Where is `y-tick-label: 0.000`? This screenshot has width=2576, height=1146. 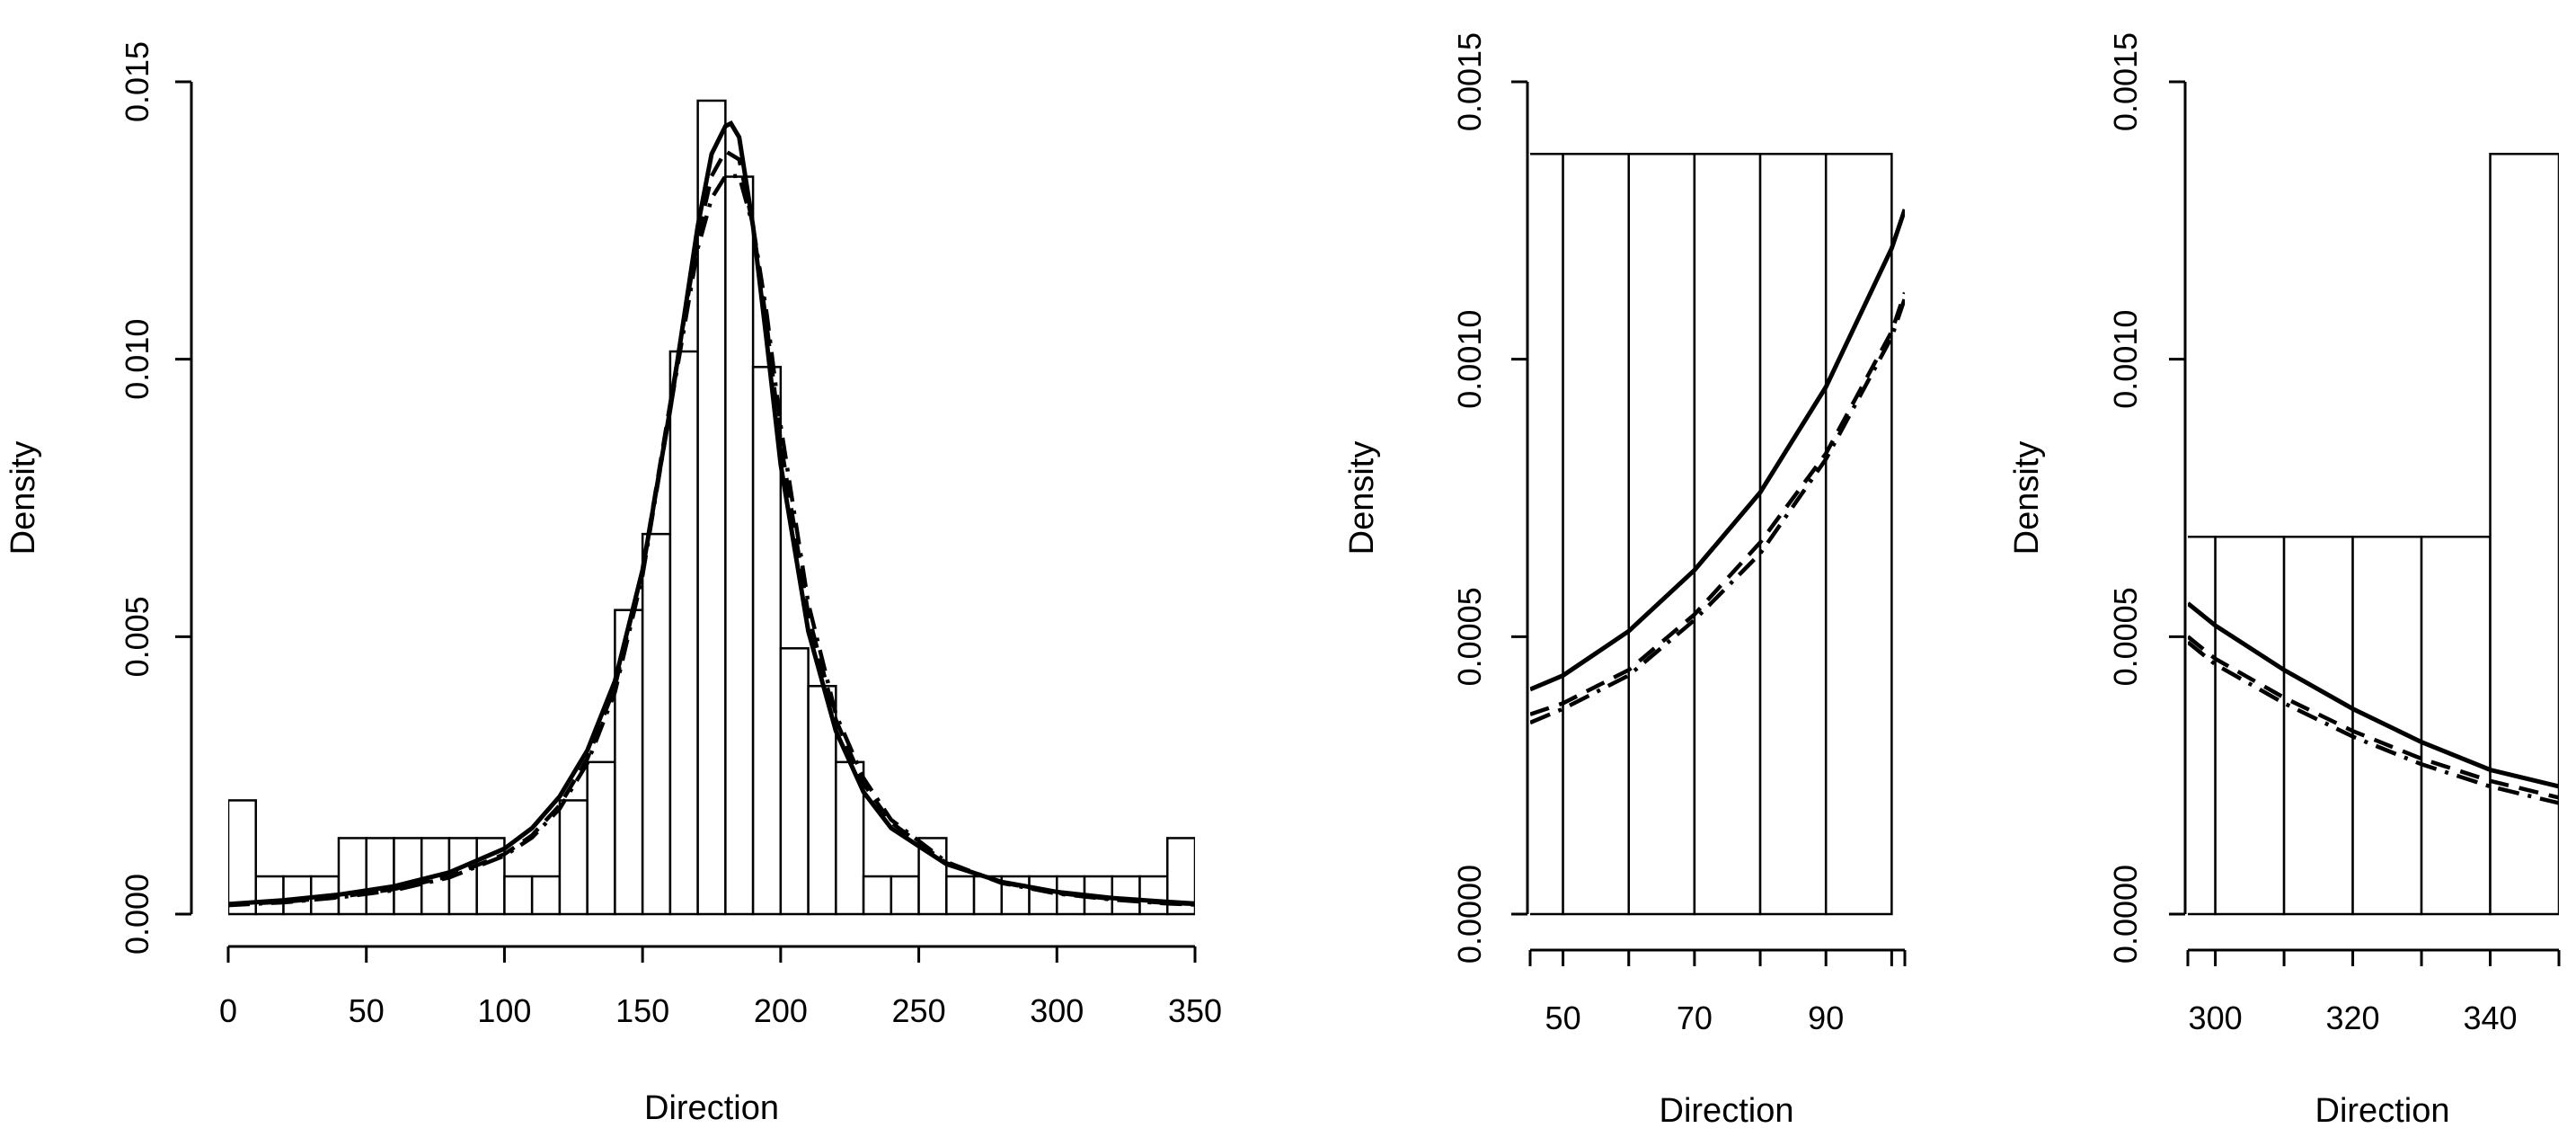 y-tick-label: 0.000 is located at coordinates (137, 914).